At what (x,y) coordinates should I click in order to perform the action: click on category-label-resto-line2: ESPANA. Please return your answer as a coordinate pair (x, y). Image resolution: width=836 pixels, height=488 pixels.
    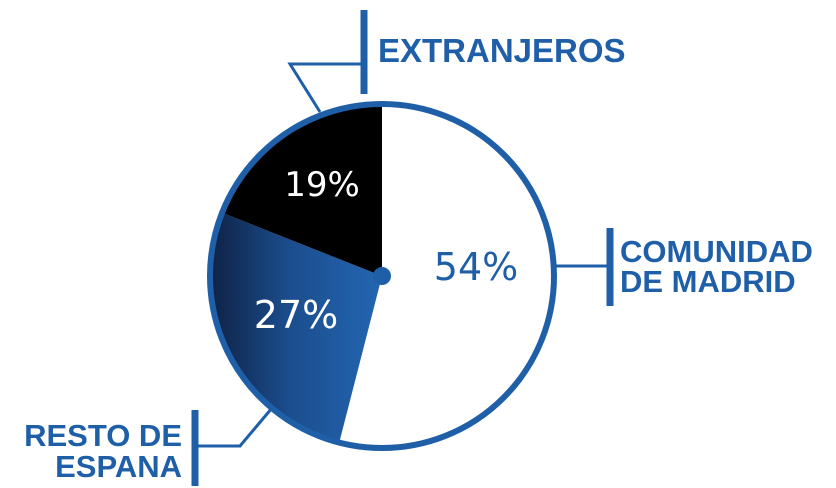
    Looking at the image, I should click on (118, 466).